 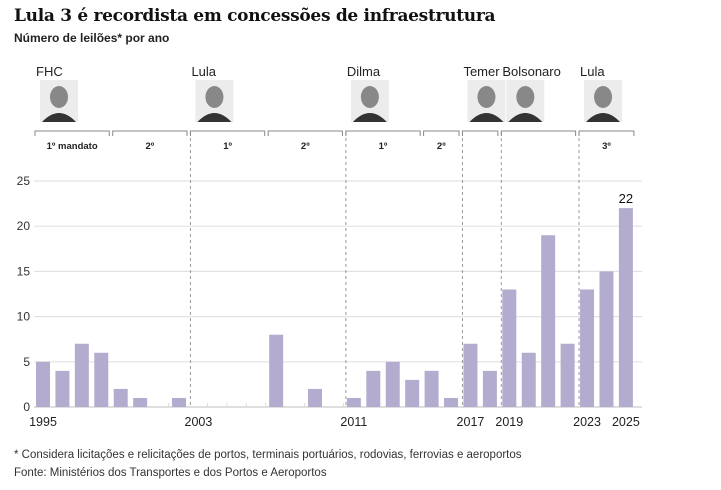 I want to click on bar-2016, so click(x=451, y=402).